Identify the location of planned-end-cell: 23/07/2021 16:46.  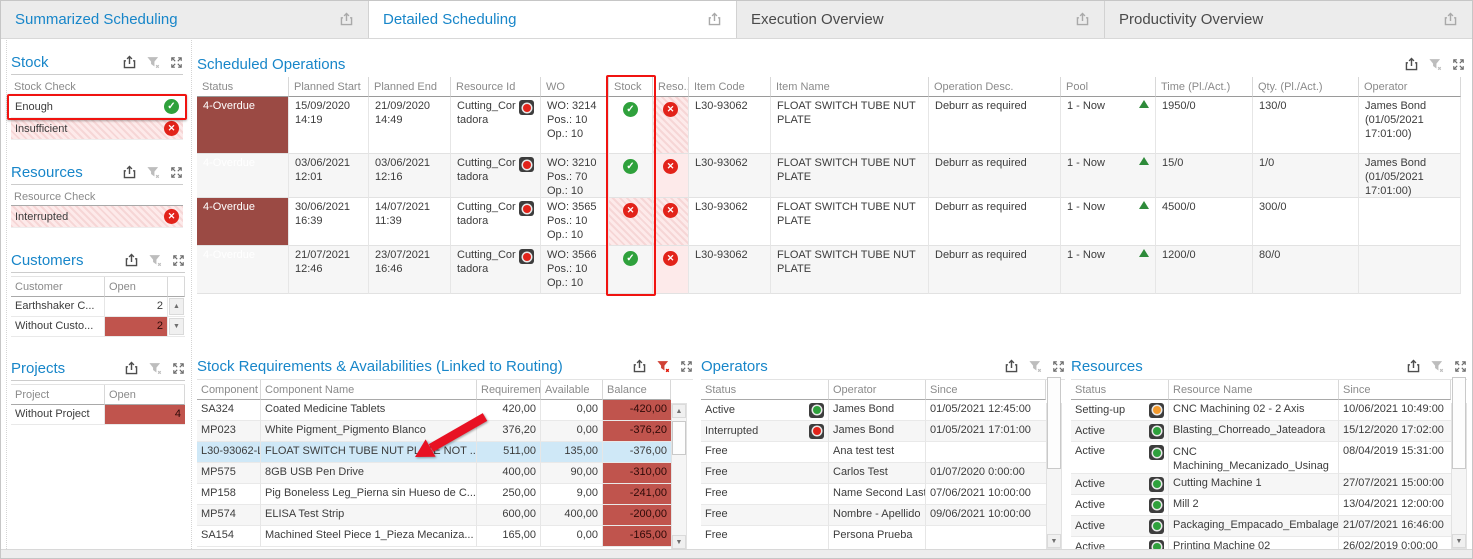
(410, 270).